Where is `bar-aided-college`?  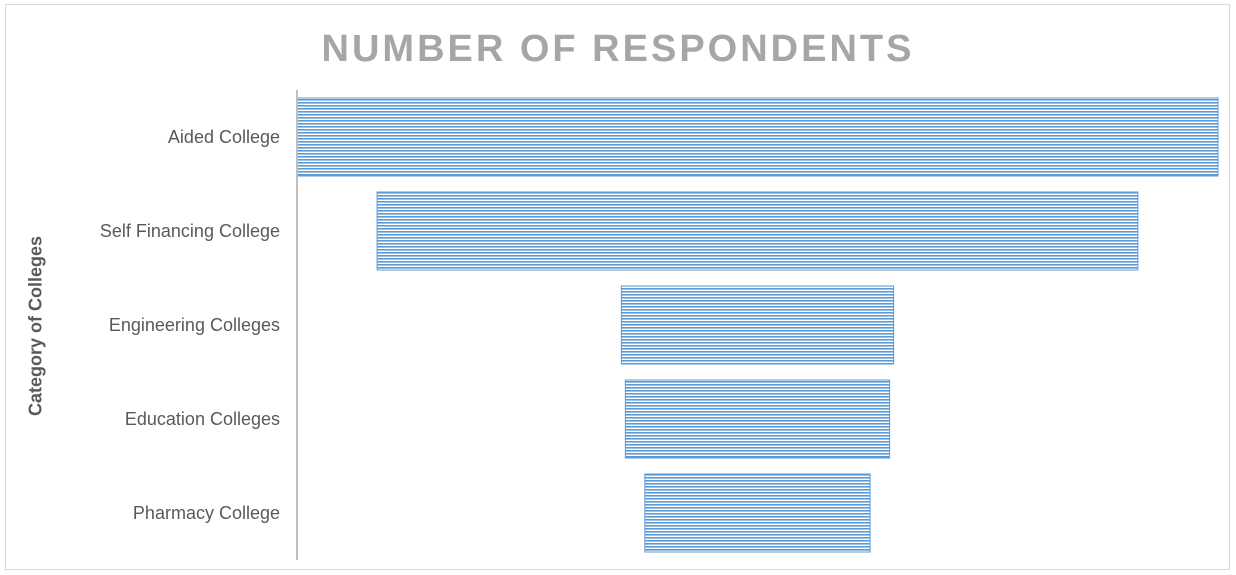 bar-aided-college is located at coordinates (757, 137).